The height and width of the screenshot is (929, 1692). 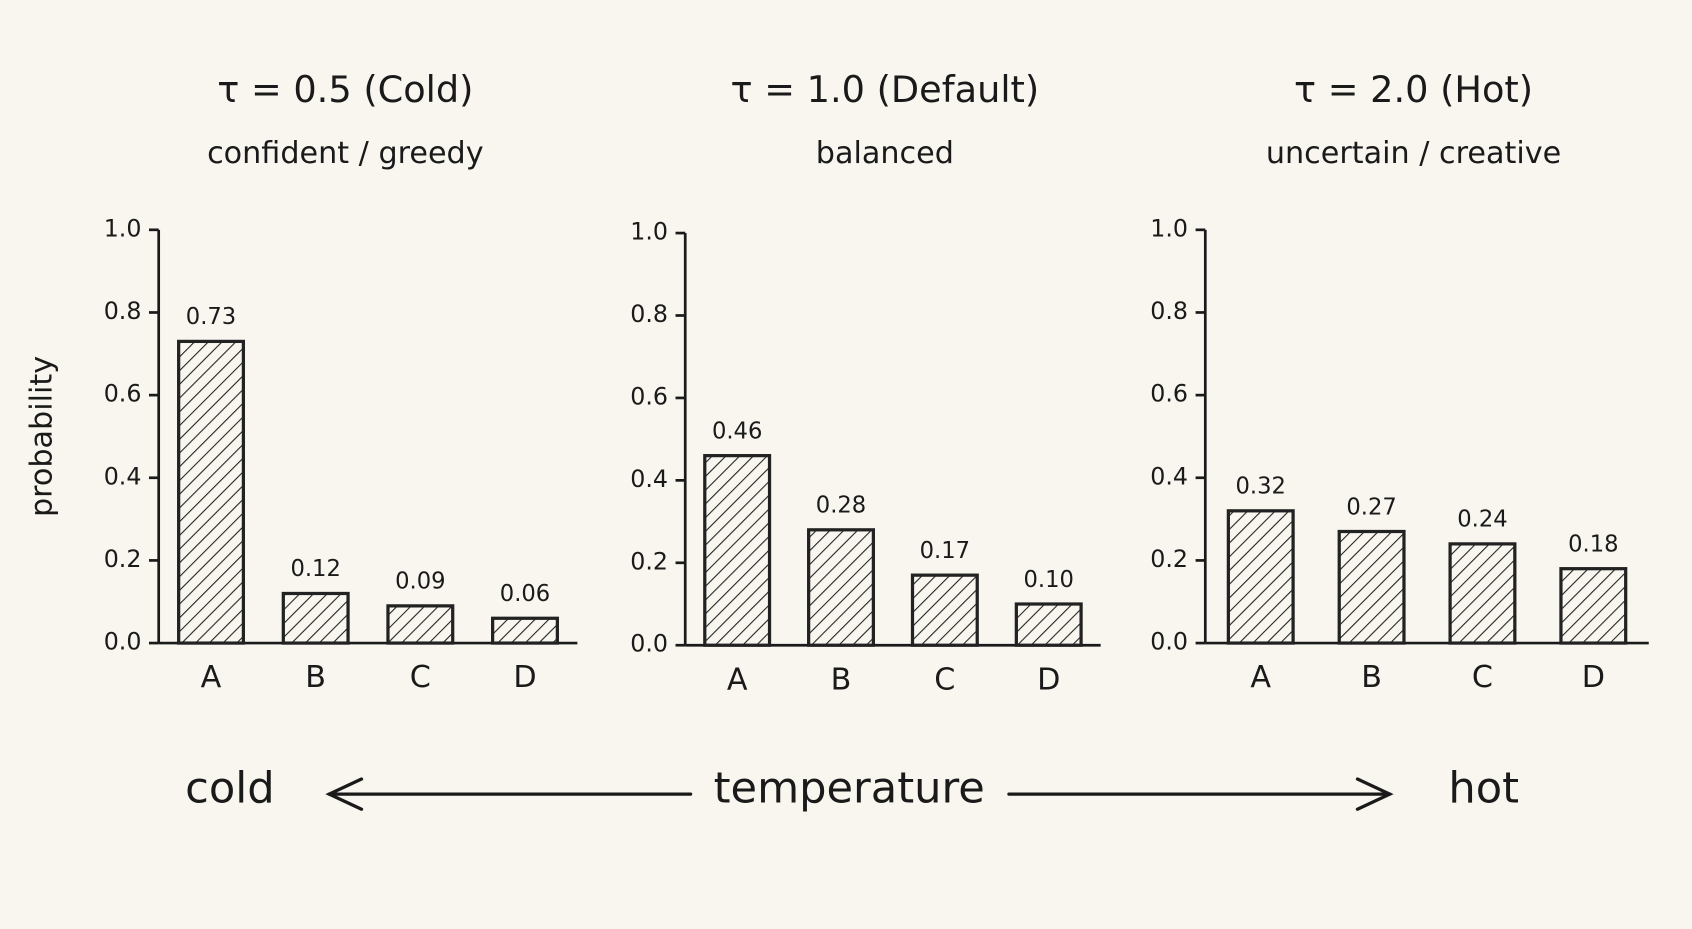 What do you see at coordinates (1371, 507) in the screenshot?
I see `value-label: 0.27` at bounding box center [1371, 507].